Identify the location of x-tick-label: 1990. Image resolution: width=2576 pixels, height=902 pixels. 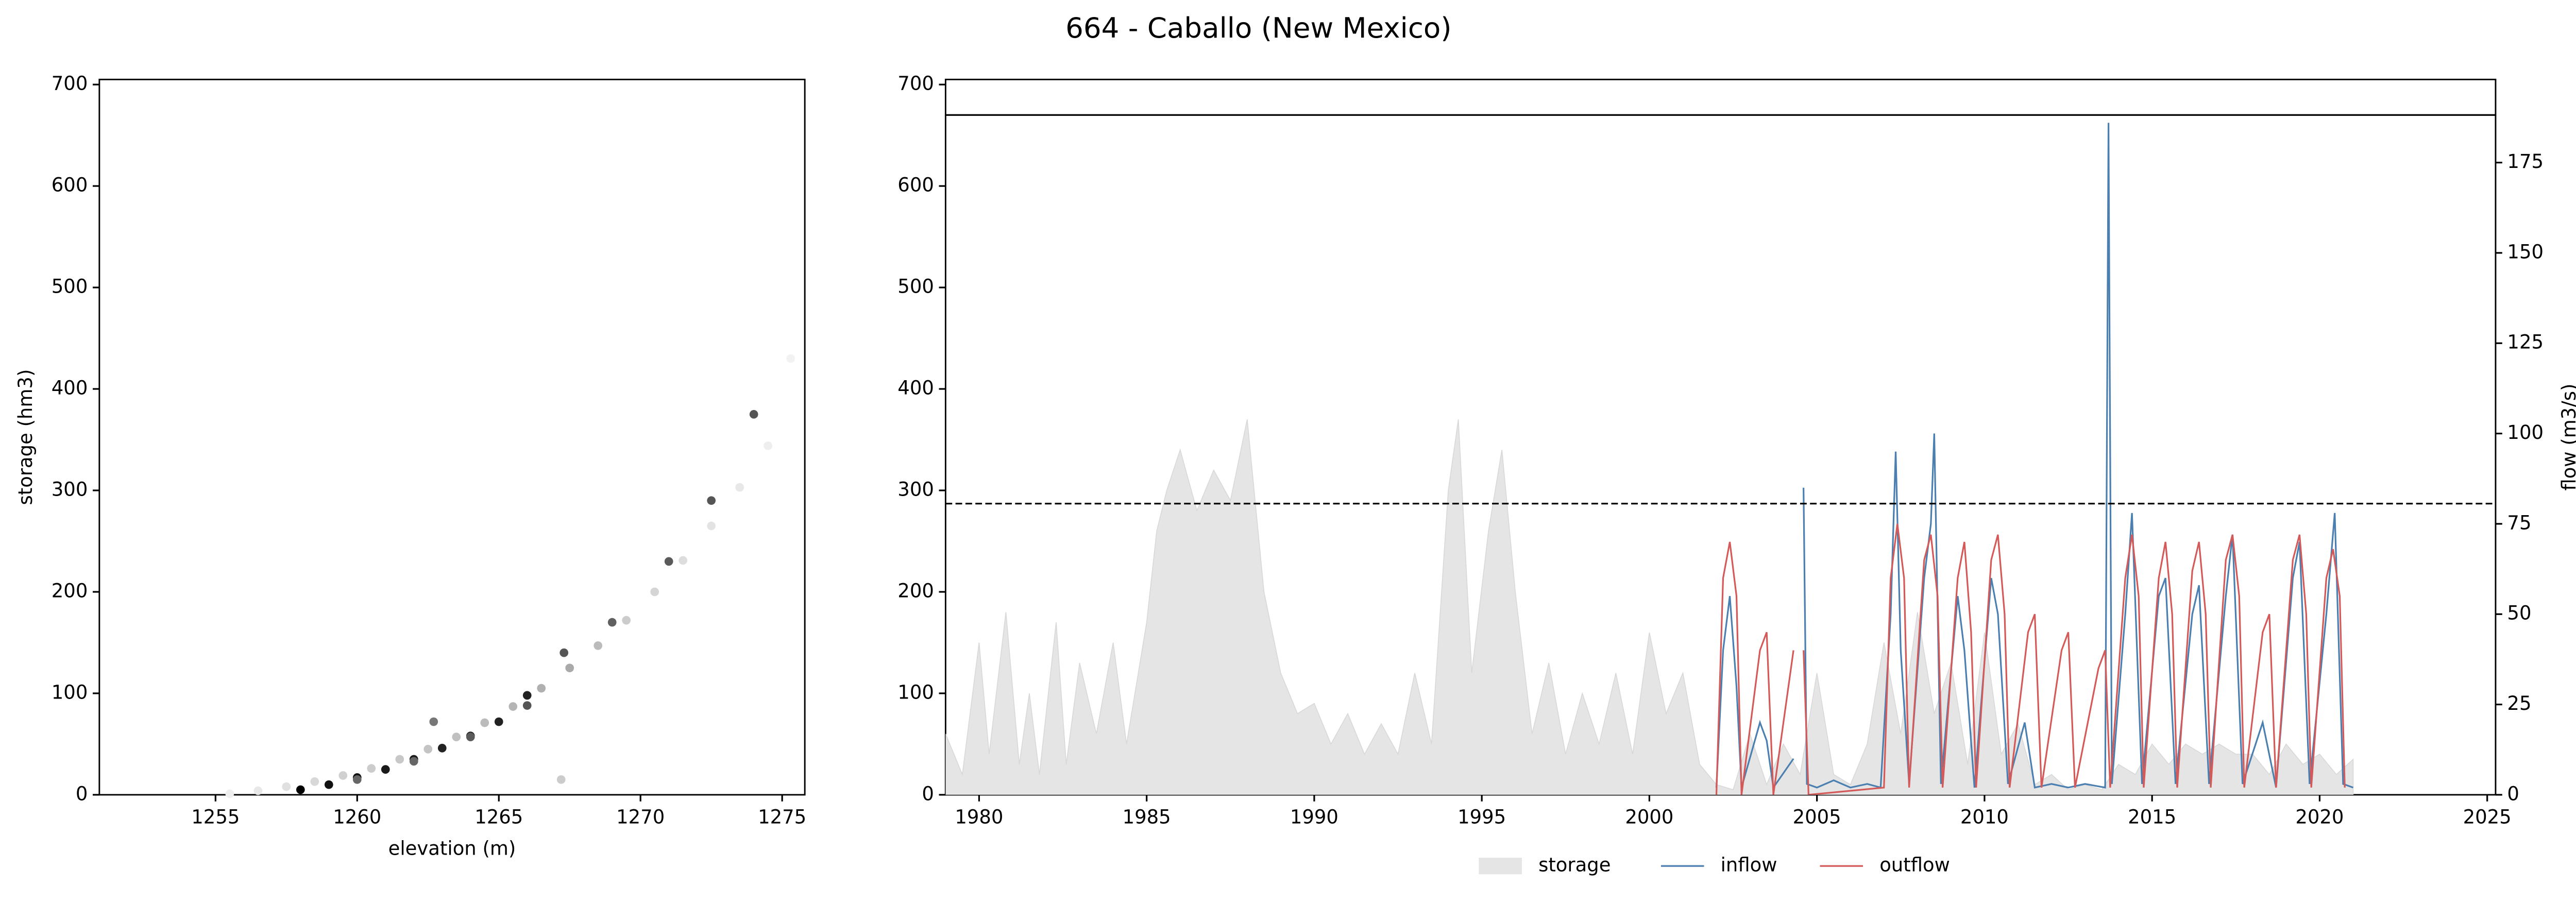
(1314, 817).